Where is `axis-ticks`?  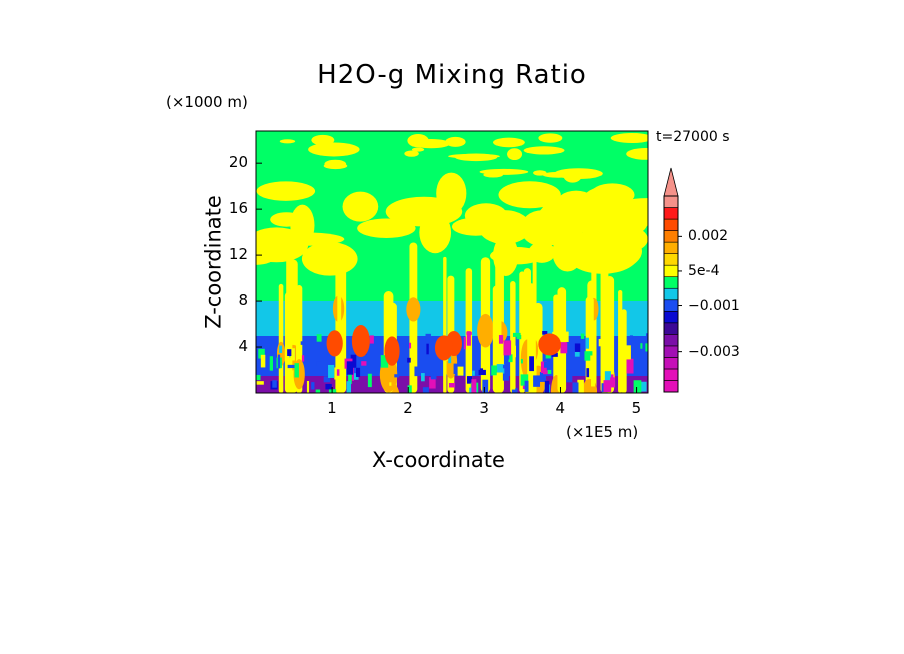
axis-ticks is located at coordinates (447, 277).